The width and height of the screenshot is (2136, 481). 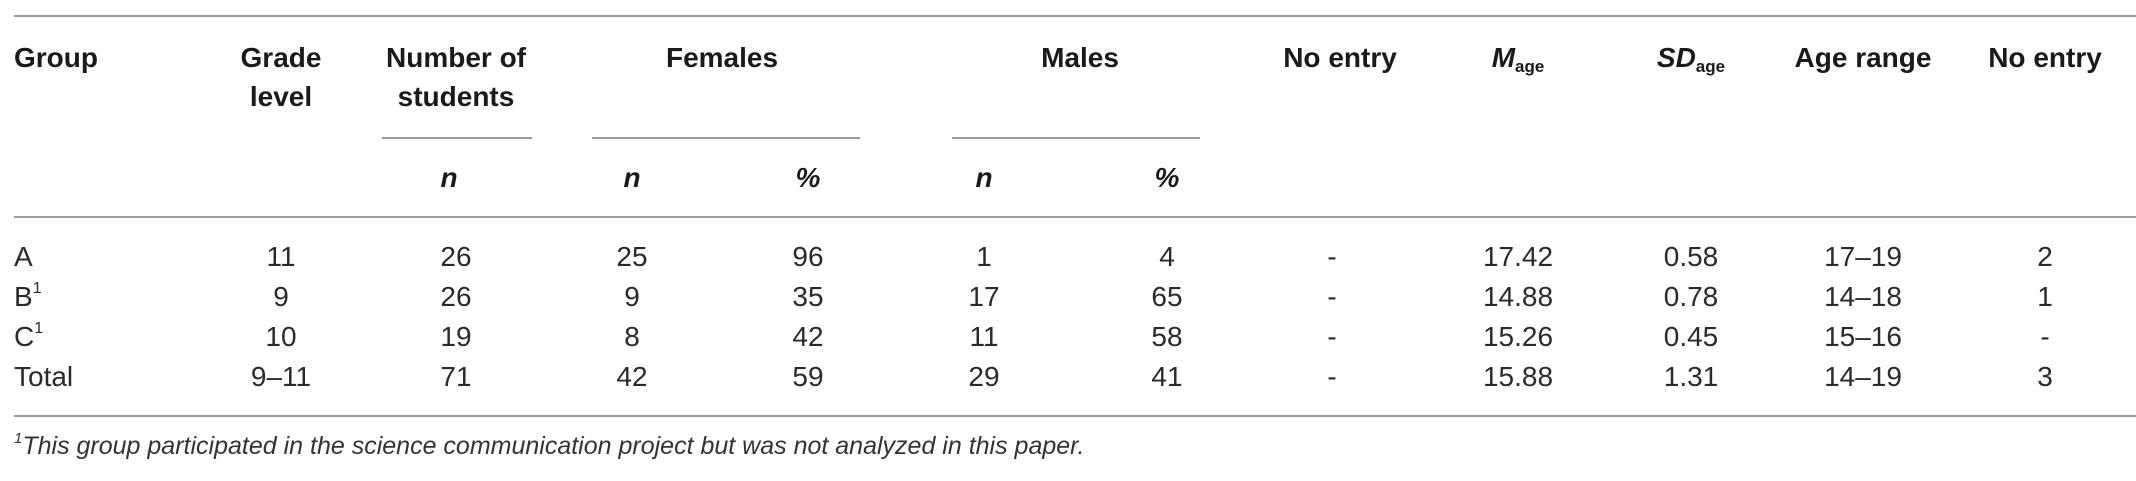 What do you see at coordinates (1863, 336) in the screenshot?
I see `cell-age-range: 15–16` at bounding box center [1863, 336].